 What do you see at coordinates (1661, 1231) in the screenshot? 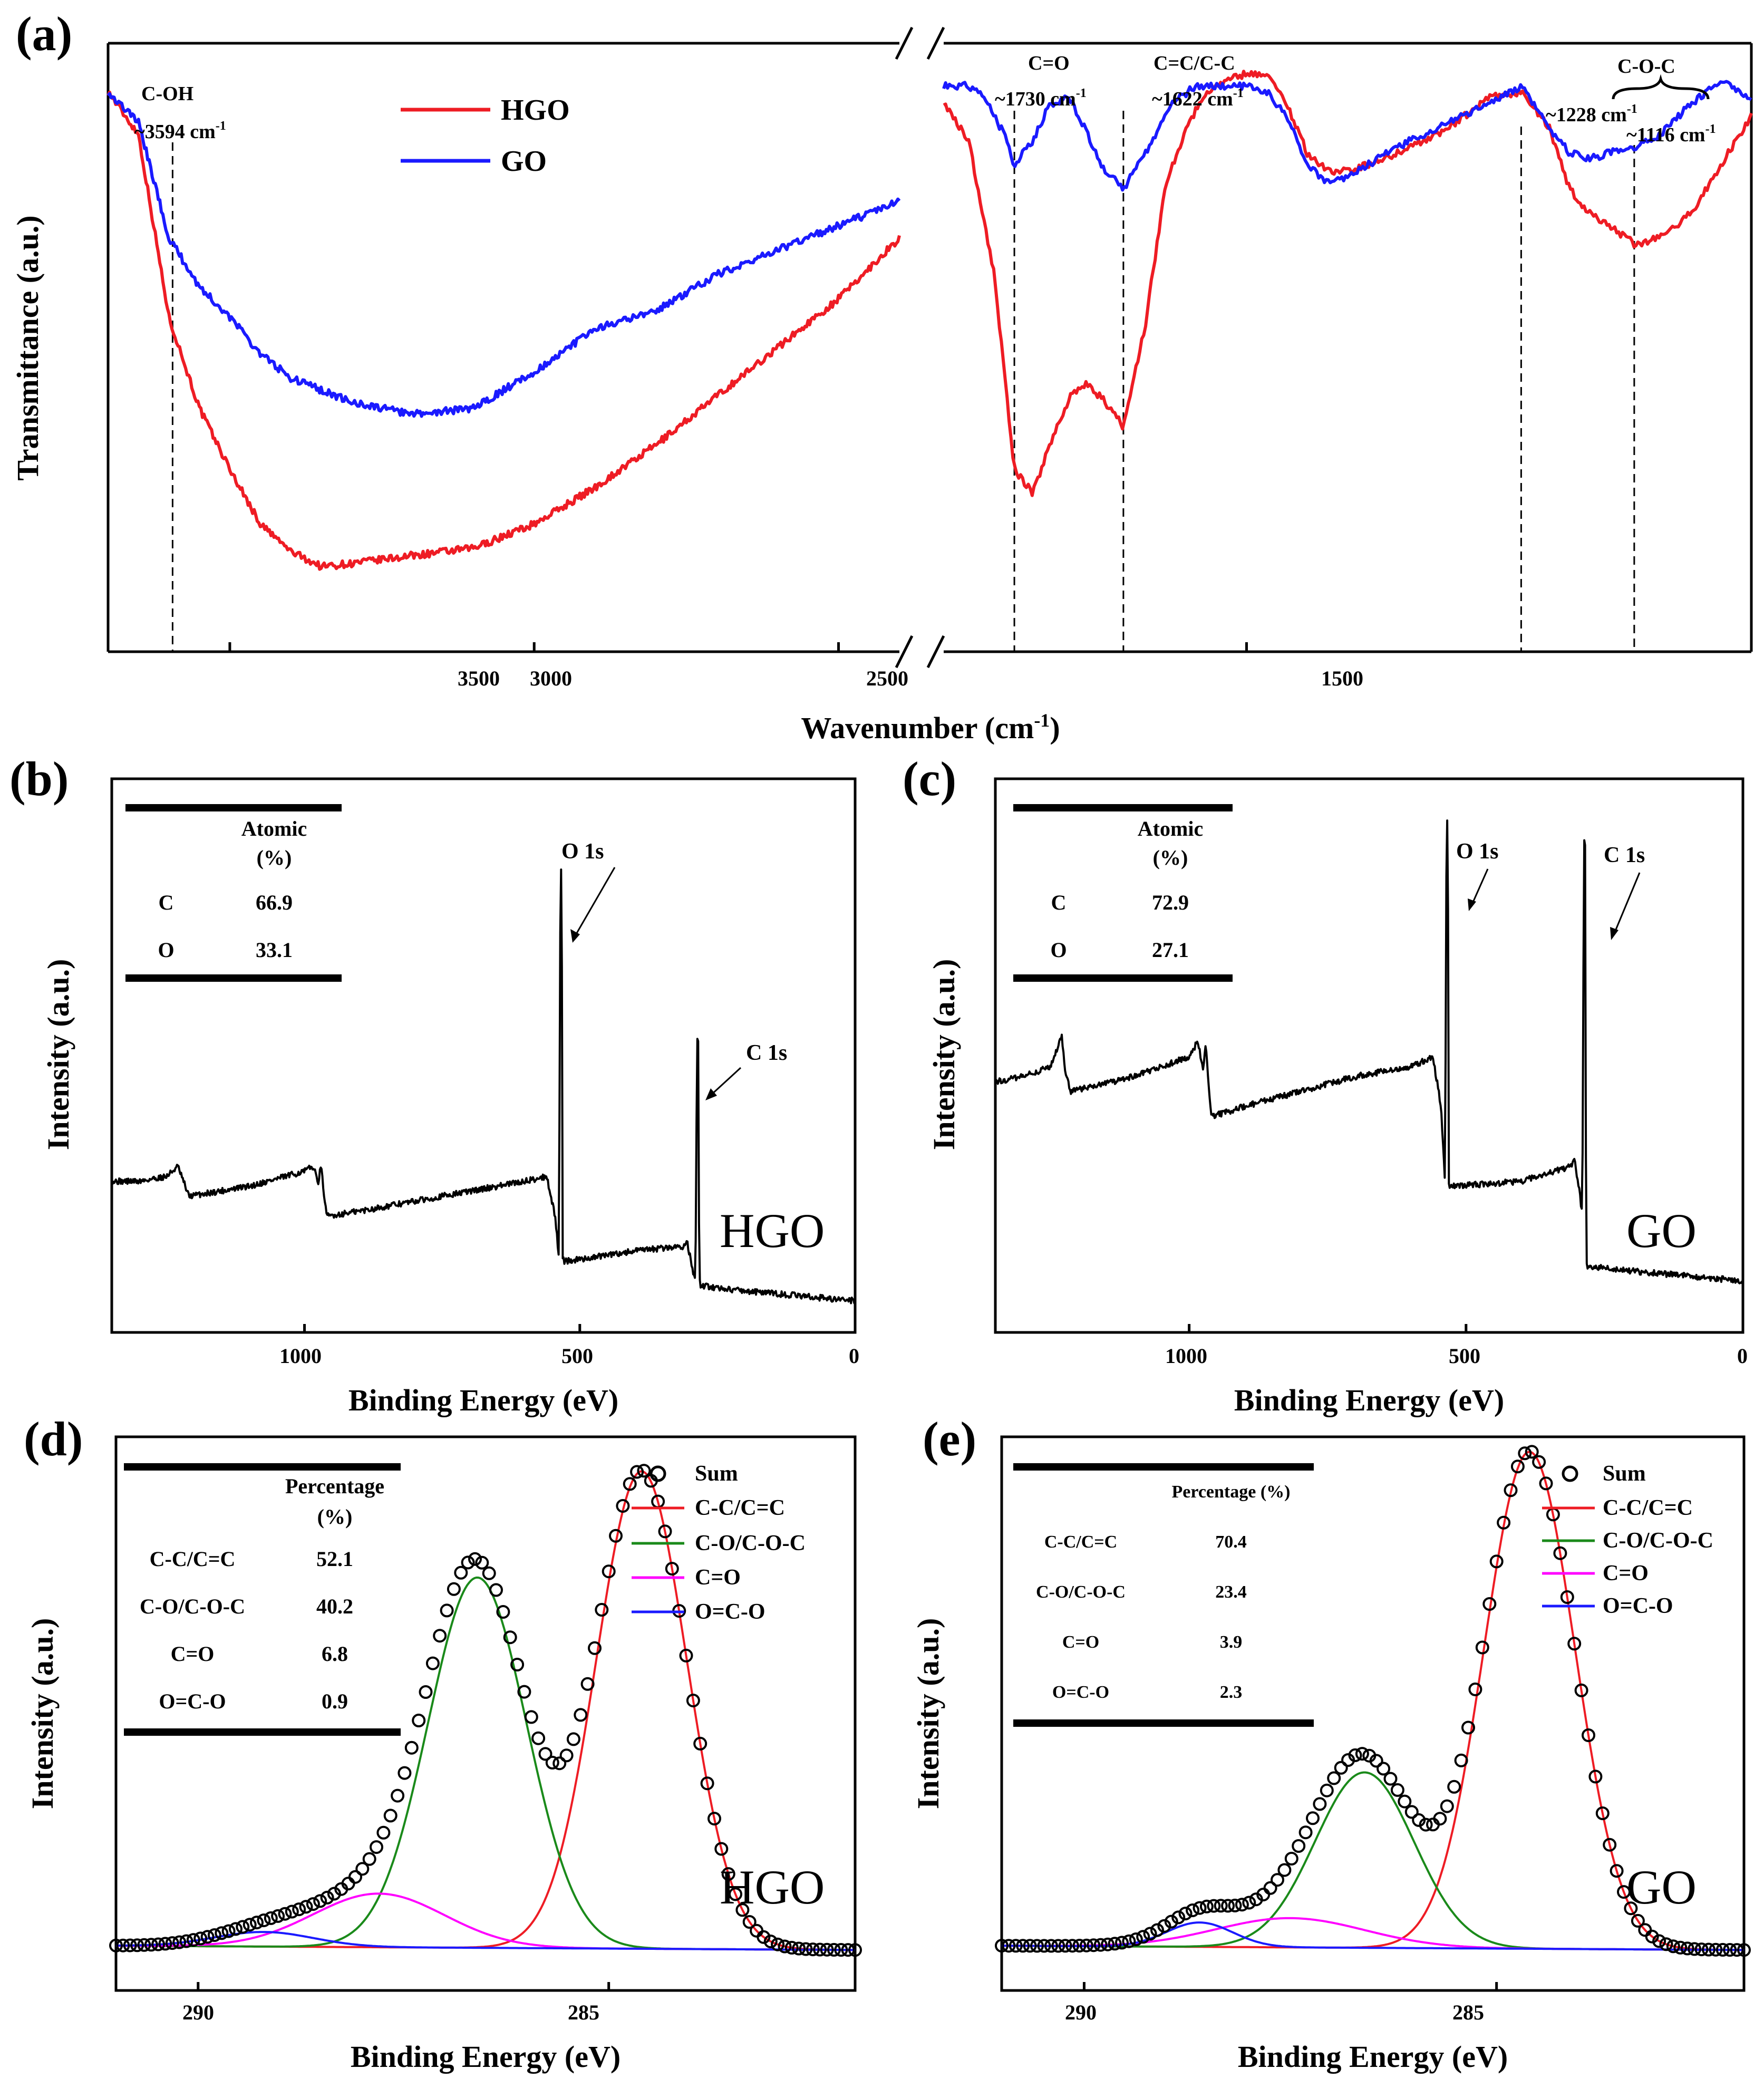
I see `panel-c-sample-label: GO` at bounding box center [1661, 1231].